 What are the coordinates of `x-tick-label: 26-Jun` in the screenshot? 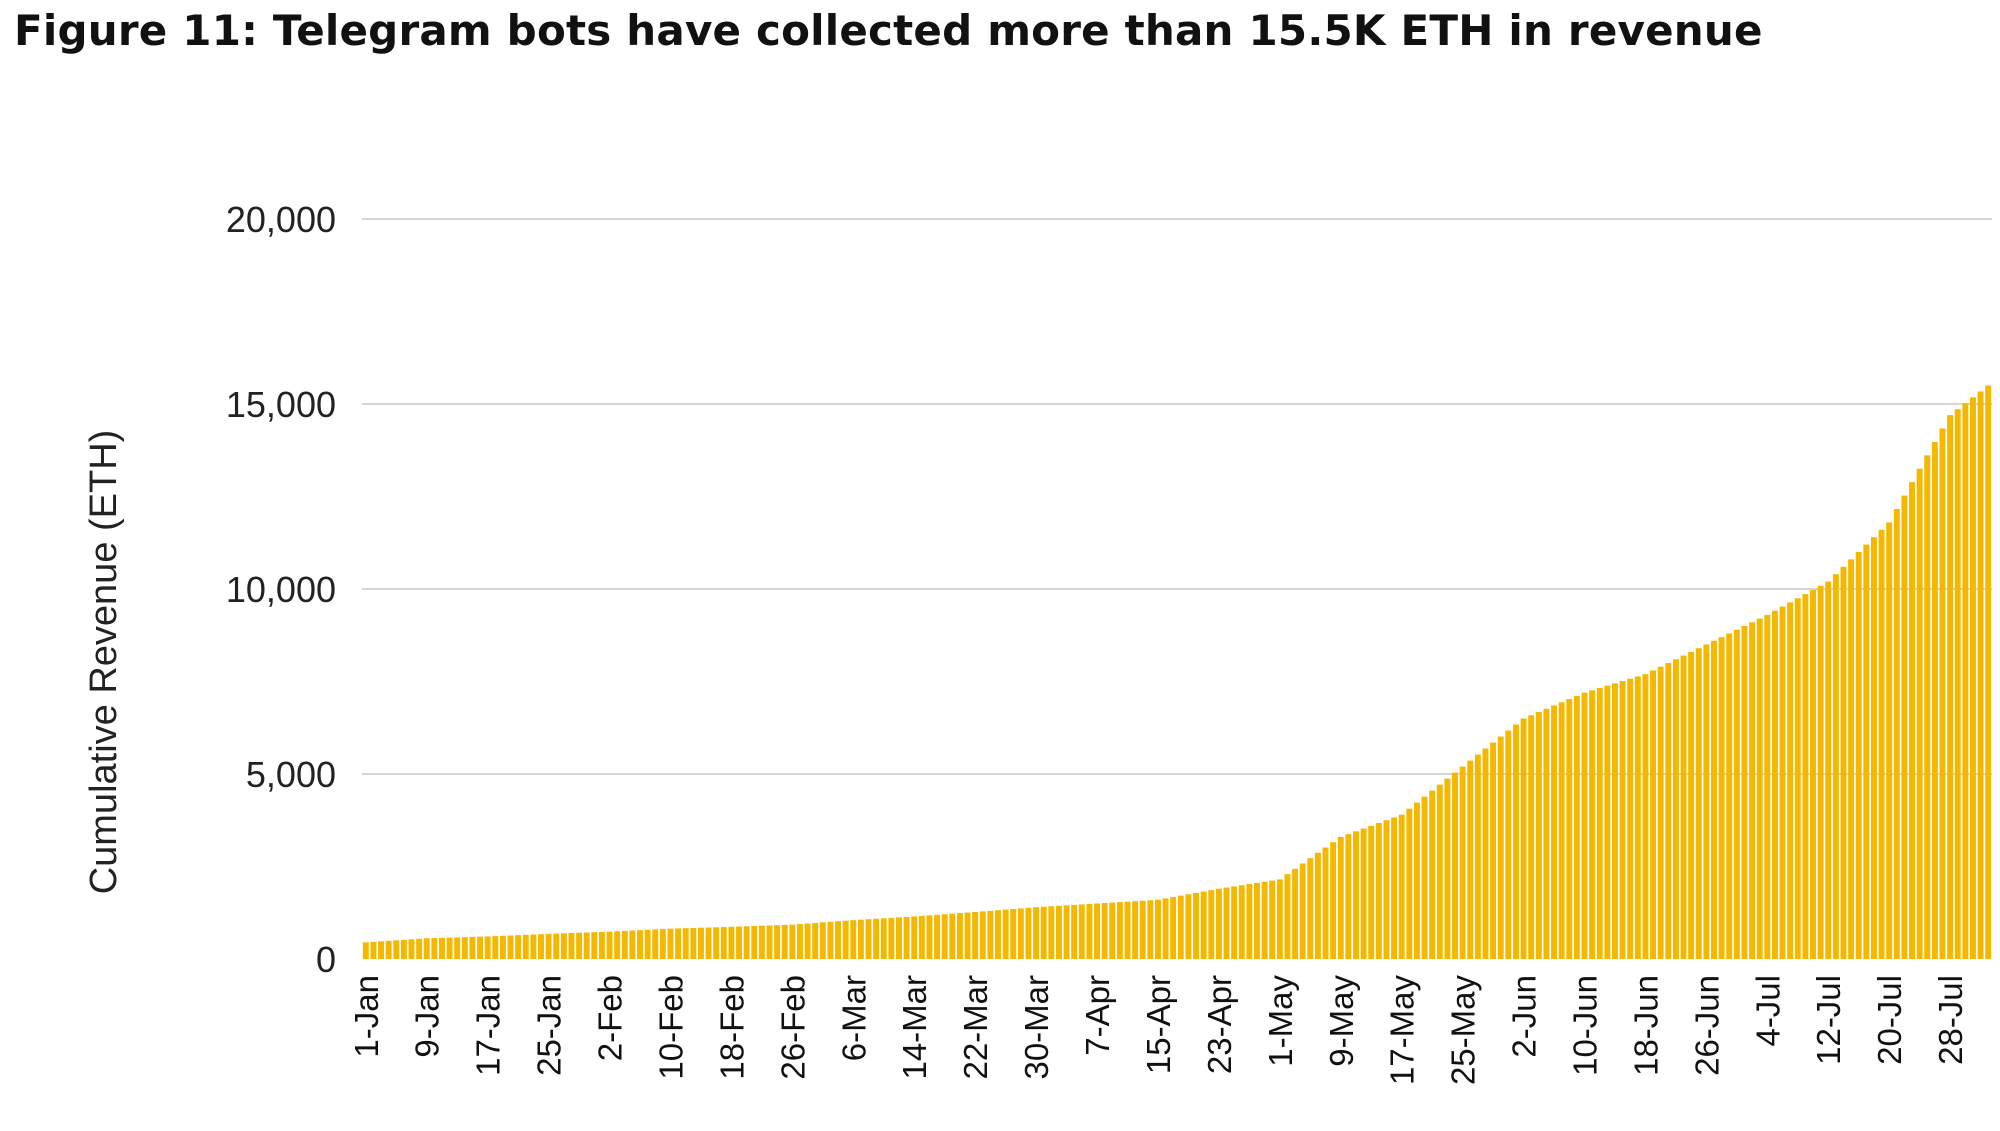 It's located at (1706, 1025).